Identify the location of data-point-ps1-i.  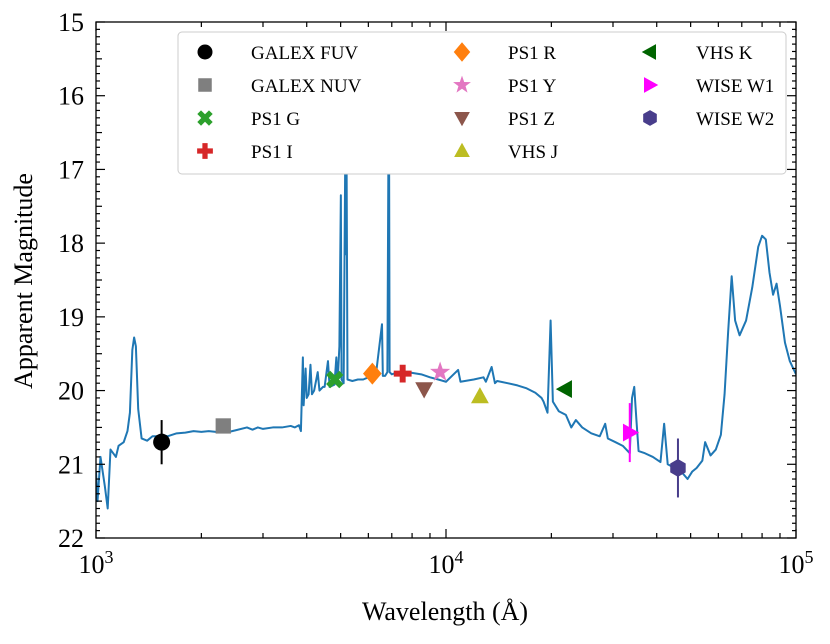
(402, 373).